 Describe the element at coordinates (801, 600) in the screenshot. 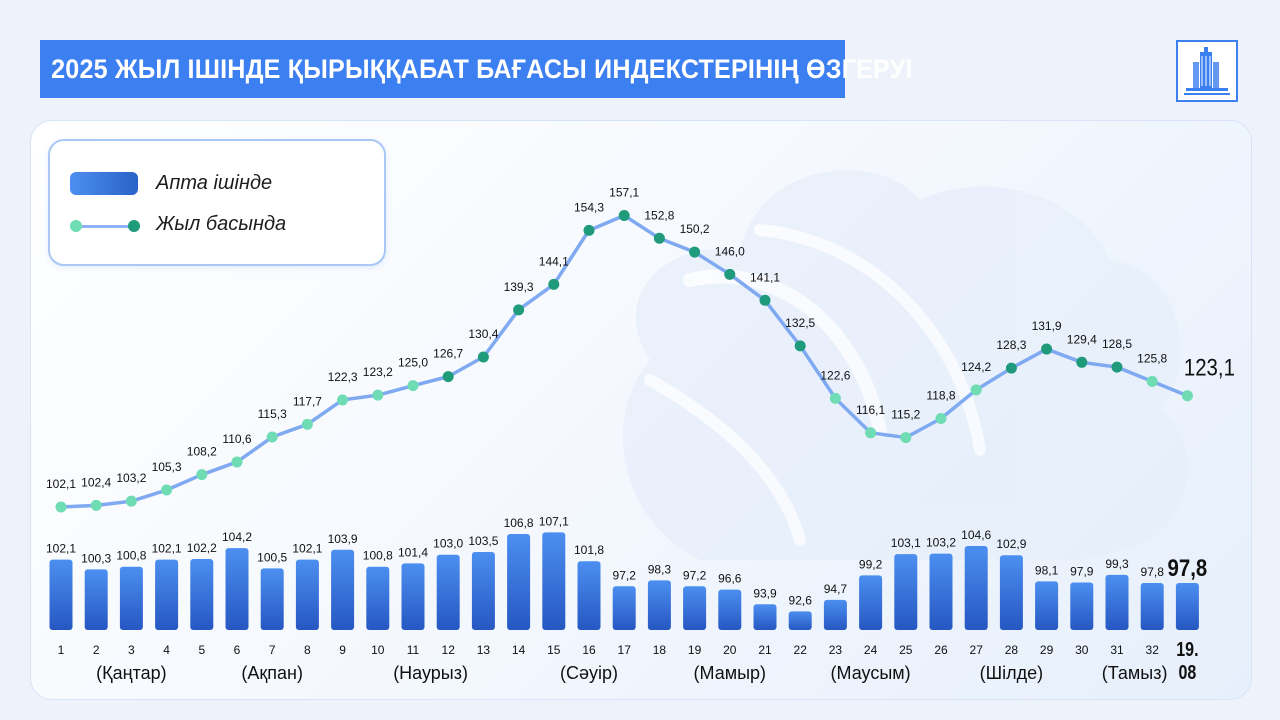

I see `bar-label: 92,6` at that location.